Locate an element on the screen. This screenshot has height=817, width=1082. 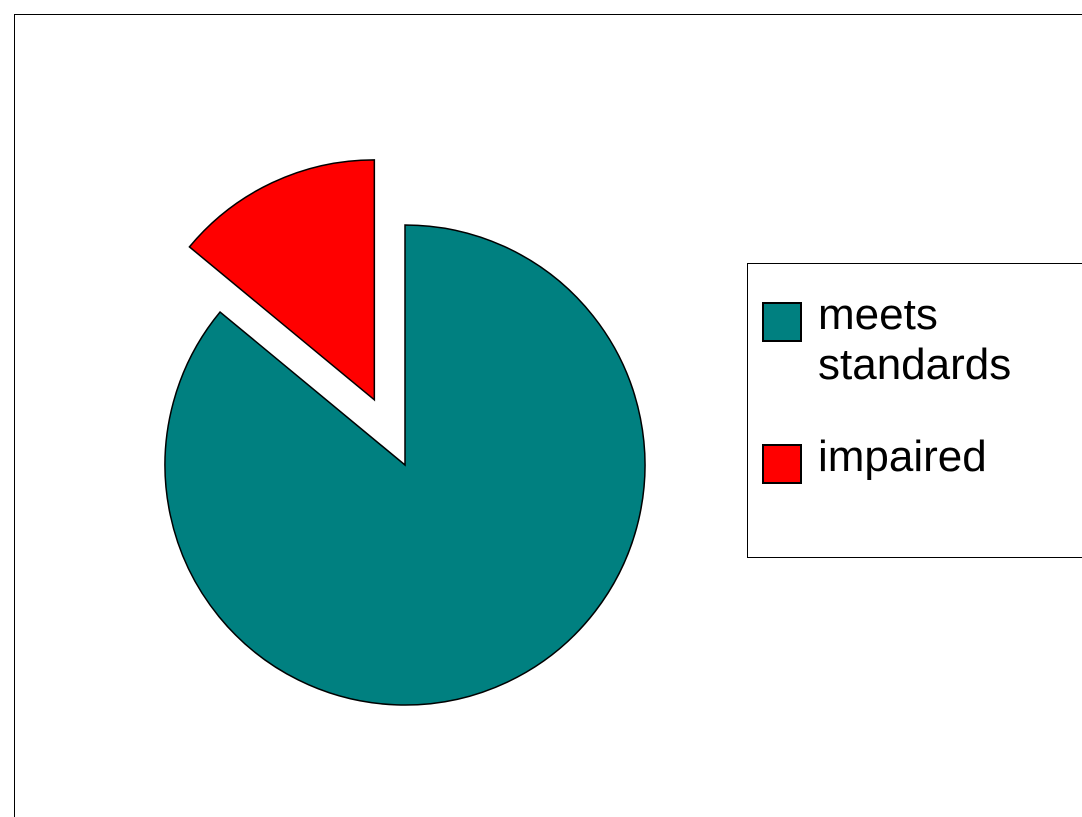
legend-swatch-meets-standards is located at coordinates (782, 322).